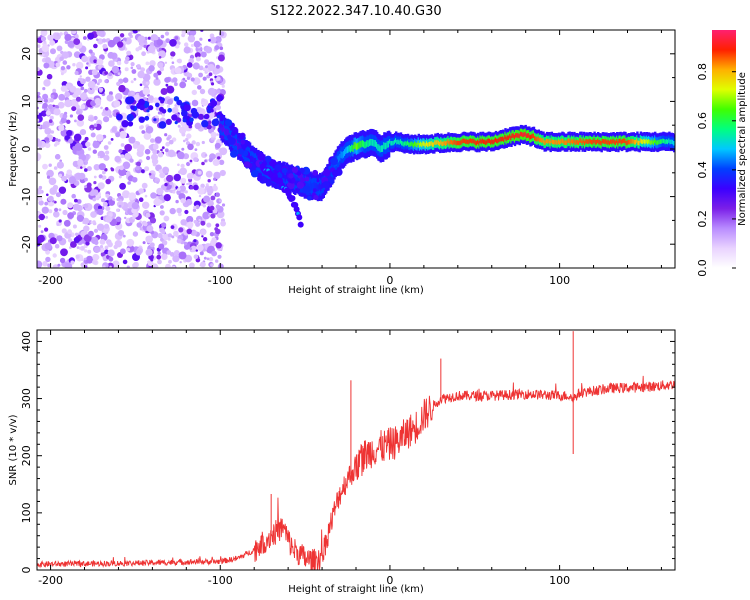 This screenshot has width=750, height=600. Describe the element at coordinates (50, 280) in the screenshot. I see `x-tick-label: -200` at that location.